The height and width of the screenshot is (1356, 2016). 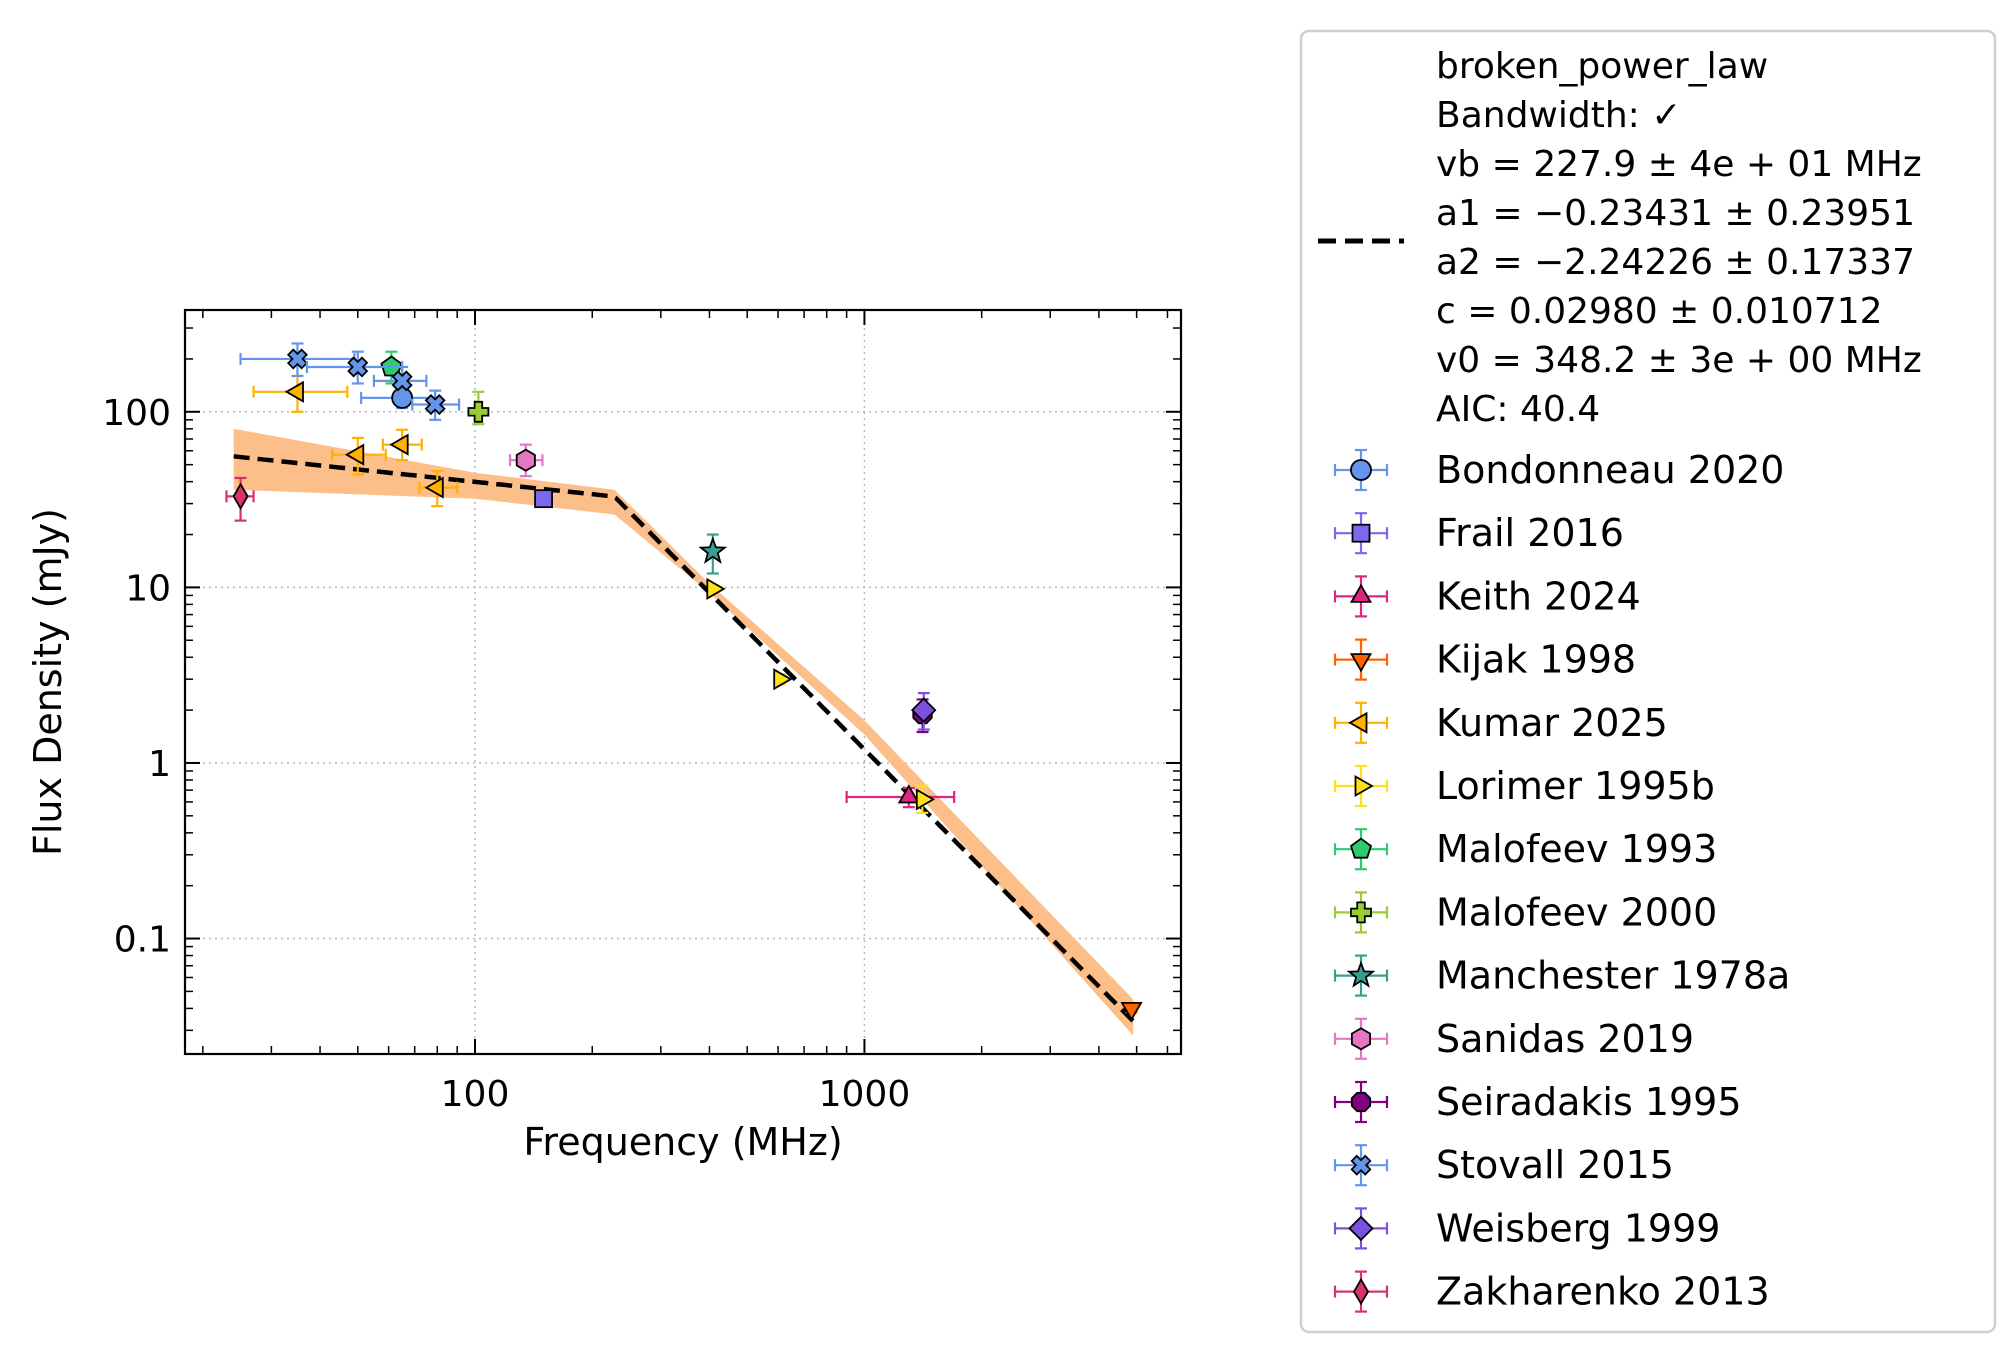 I want to click on legend-label: Zakharenko 2013, so click(x=1603, y=1292).